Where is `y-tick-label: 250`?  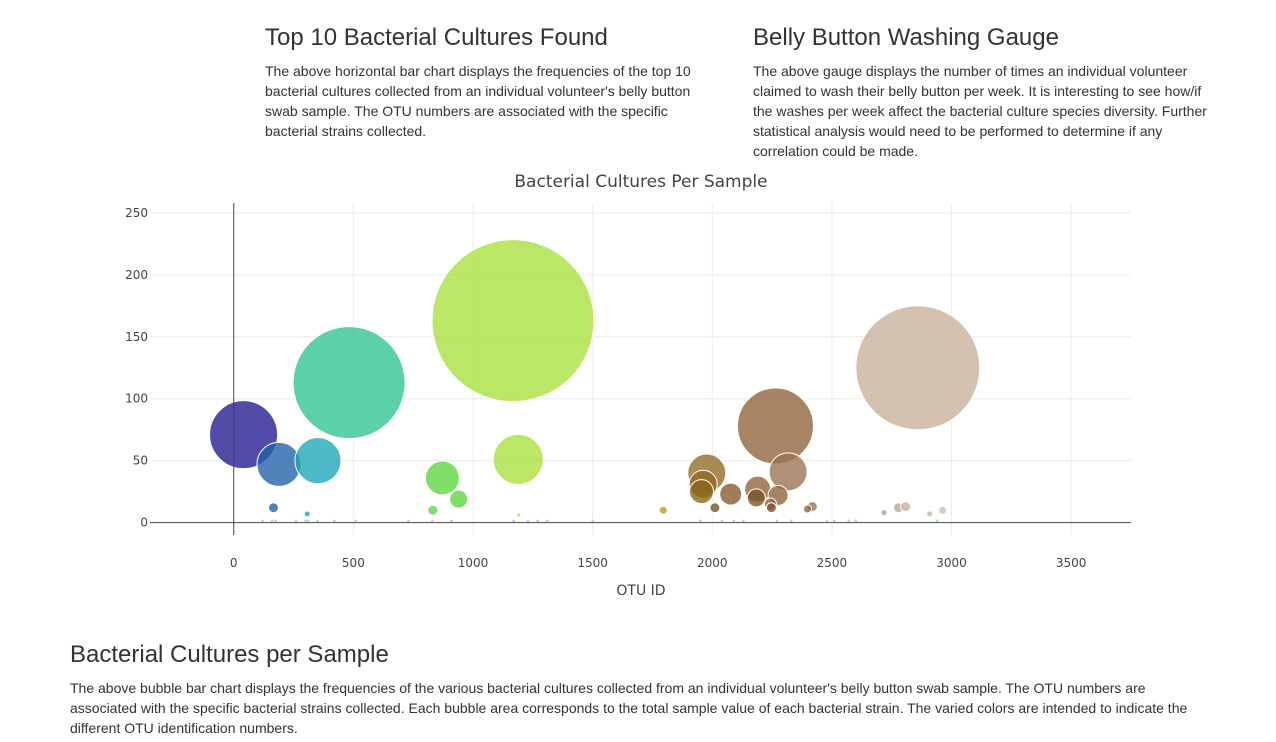 y-tick-label: 250 is located at coordinates (136, 213).